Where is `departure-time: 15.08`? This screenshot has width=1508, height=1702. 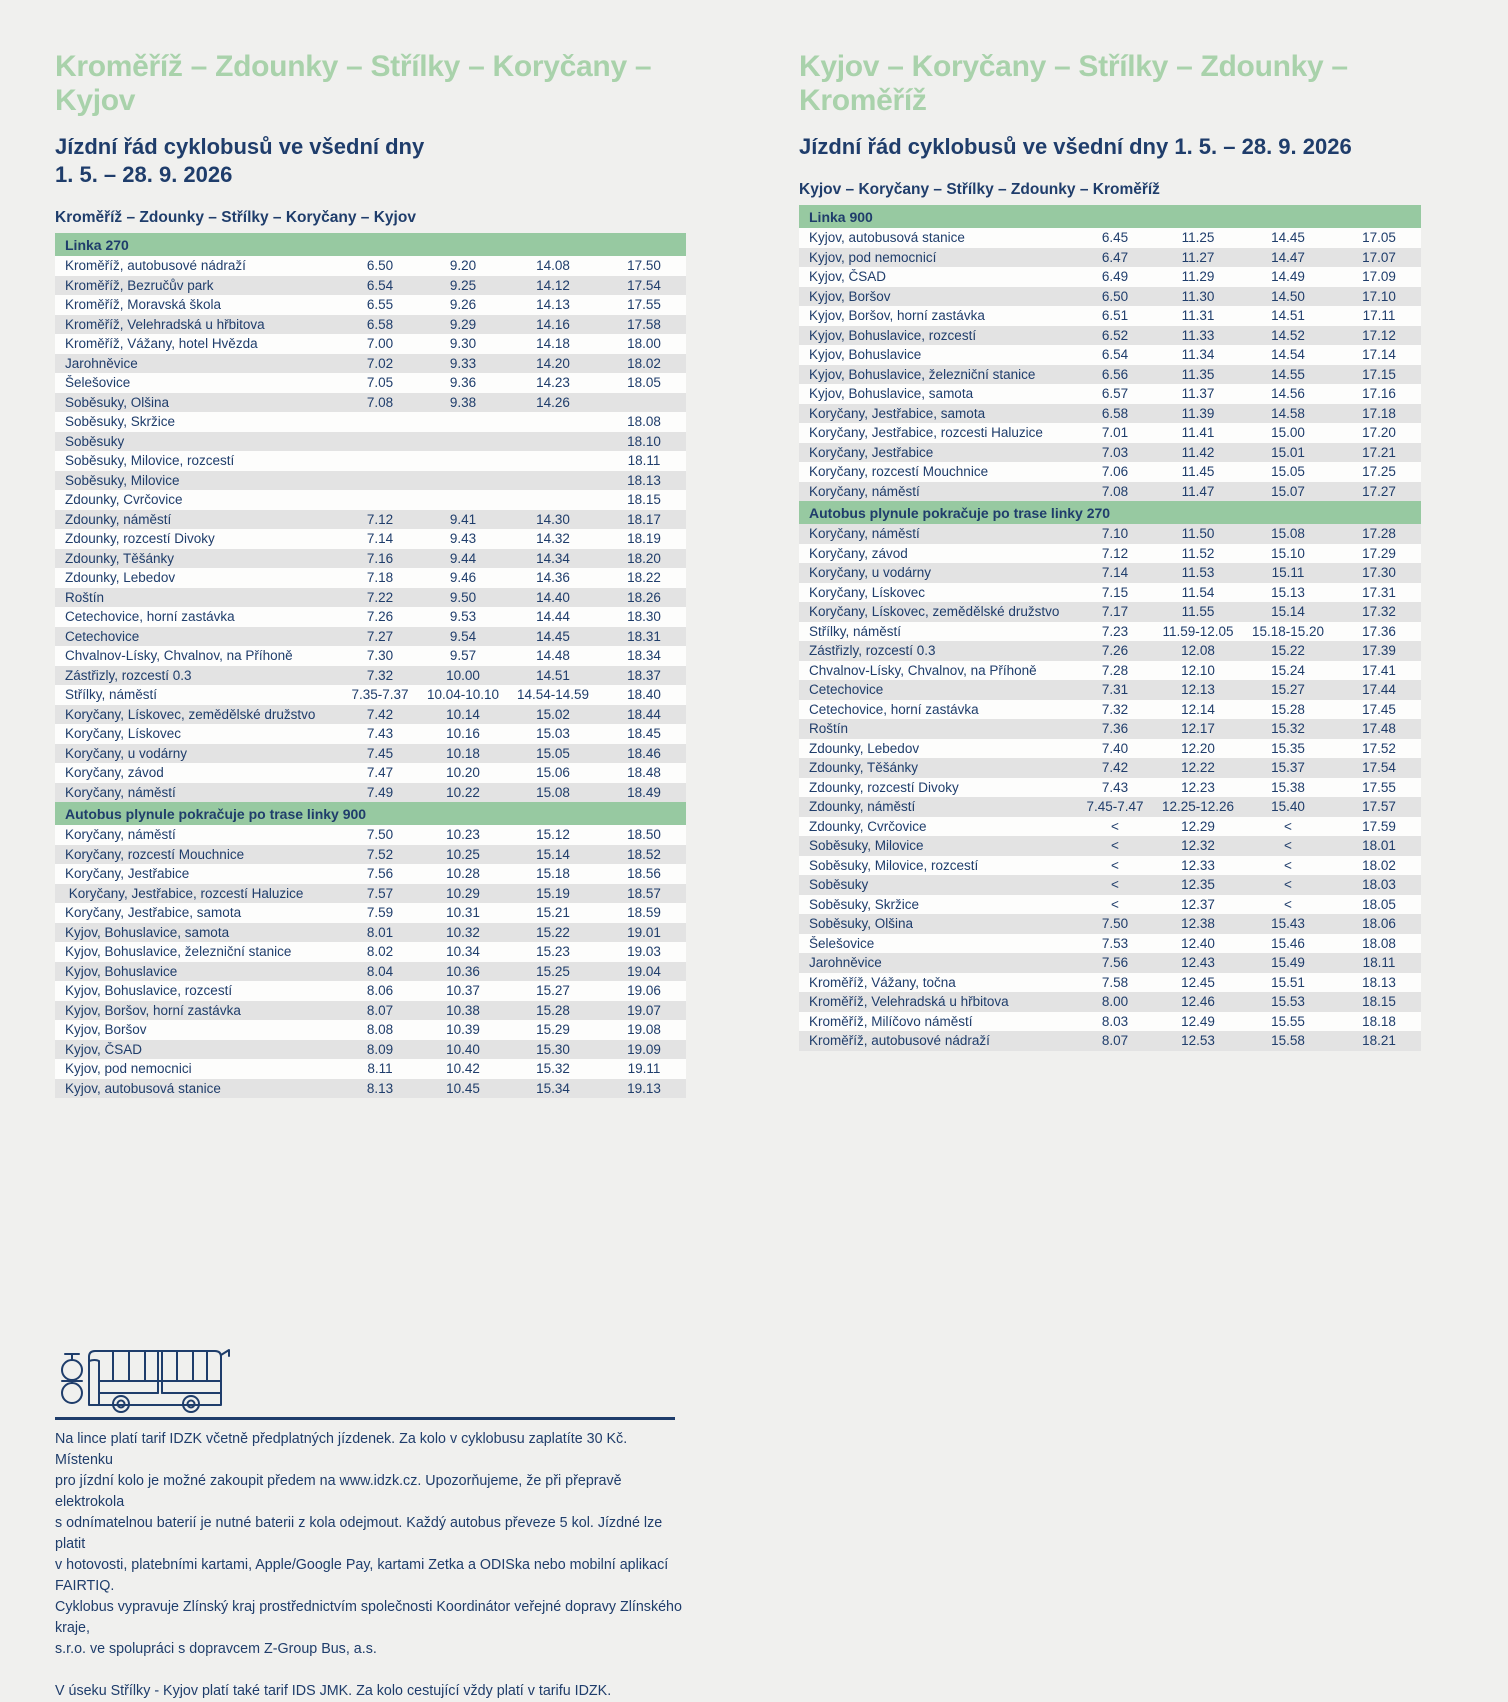 departure-time: 15.08 is located at coordinates (1288, 534).